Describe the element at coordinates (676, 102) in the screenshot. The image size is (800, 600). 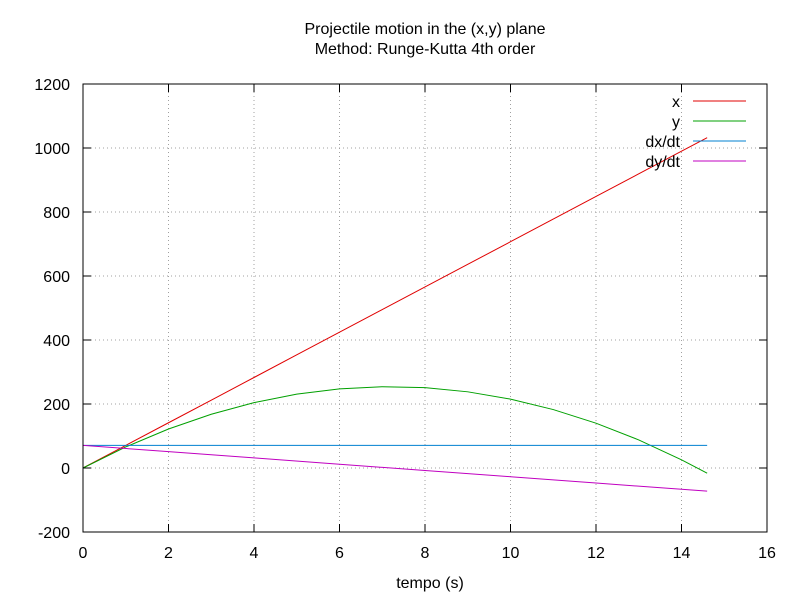
I see `legend-label: x` at that location.